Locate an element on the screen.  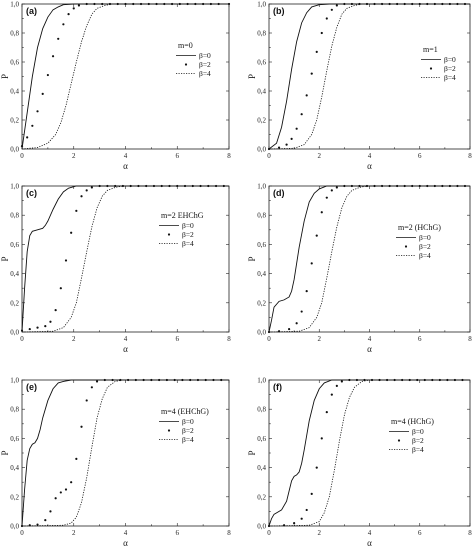
legend-entry: β=0 is located at coordinates (425, 237).